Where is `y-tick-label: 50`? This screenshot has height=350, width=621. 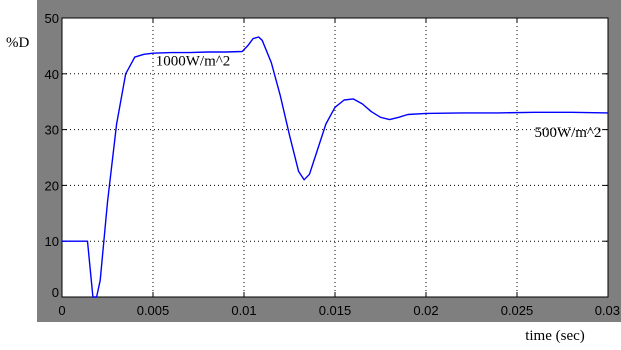 y-tick-label: 50 is located at coordinates (52, 18).